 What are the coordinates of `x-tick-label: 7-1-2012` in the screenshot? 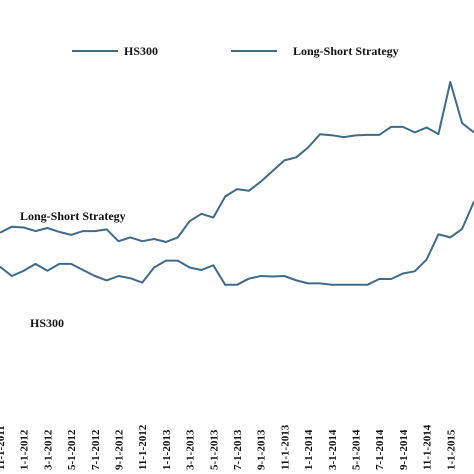 It's located at (96, 449).